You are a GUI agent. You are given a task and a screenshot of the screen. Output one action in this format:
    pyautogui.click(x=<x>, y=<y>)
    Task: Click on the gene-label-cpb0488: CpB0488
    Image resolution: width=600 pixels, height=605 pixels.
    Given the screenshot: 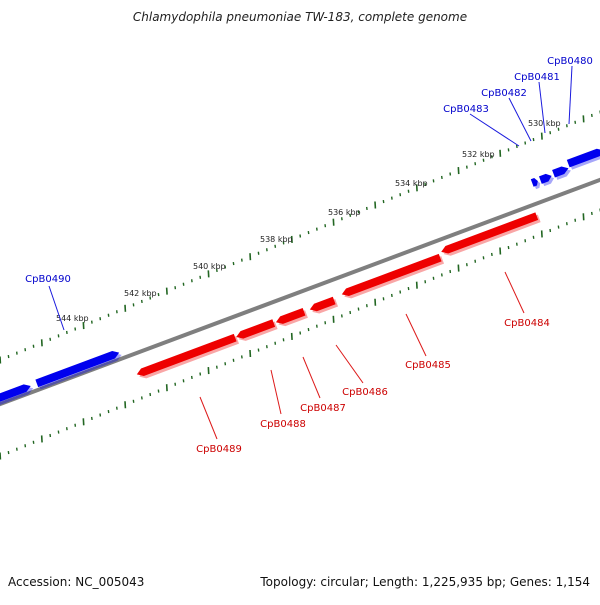 What is the action you would take?
    pyautogui.click(x=283, y=424)
    